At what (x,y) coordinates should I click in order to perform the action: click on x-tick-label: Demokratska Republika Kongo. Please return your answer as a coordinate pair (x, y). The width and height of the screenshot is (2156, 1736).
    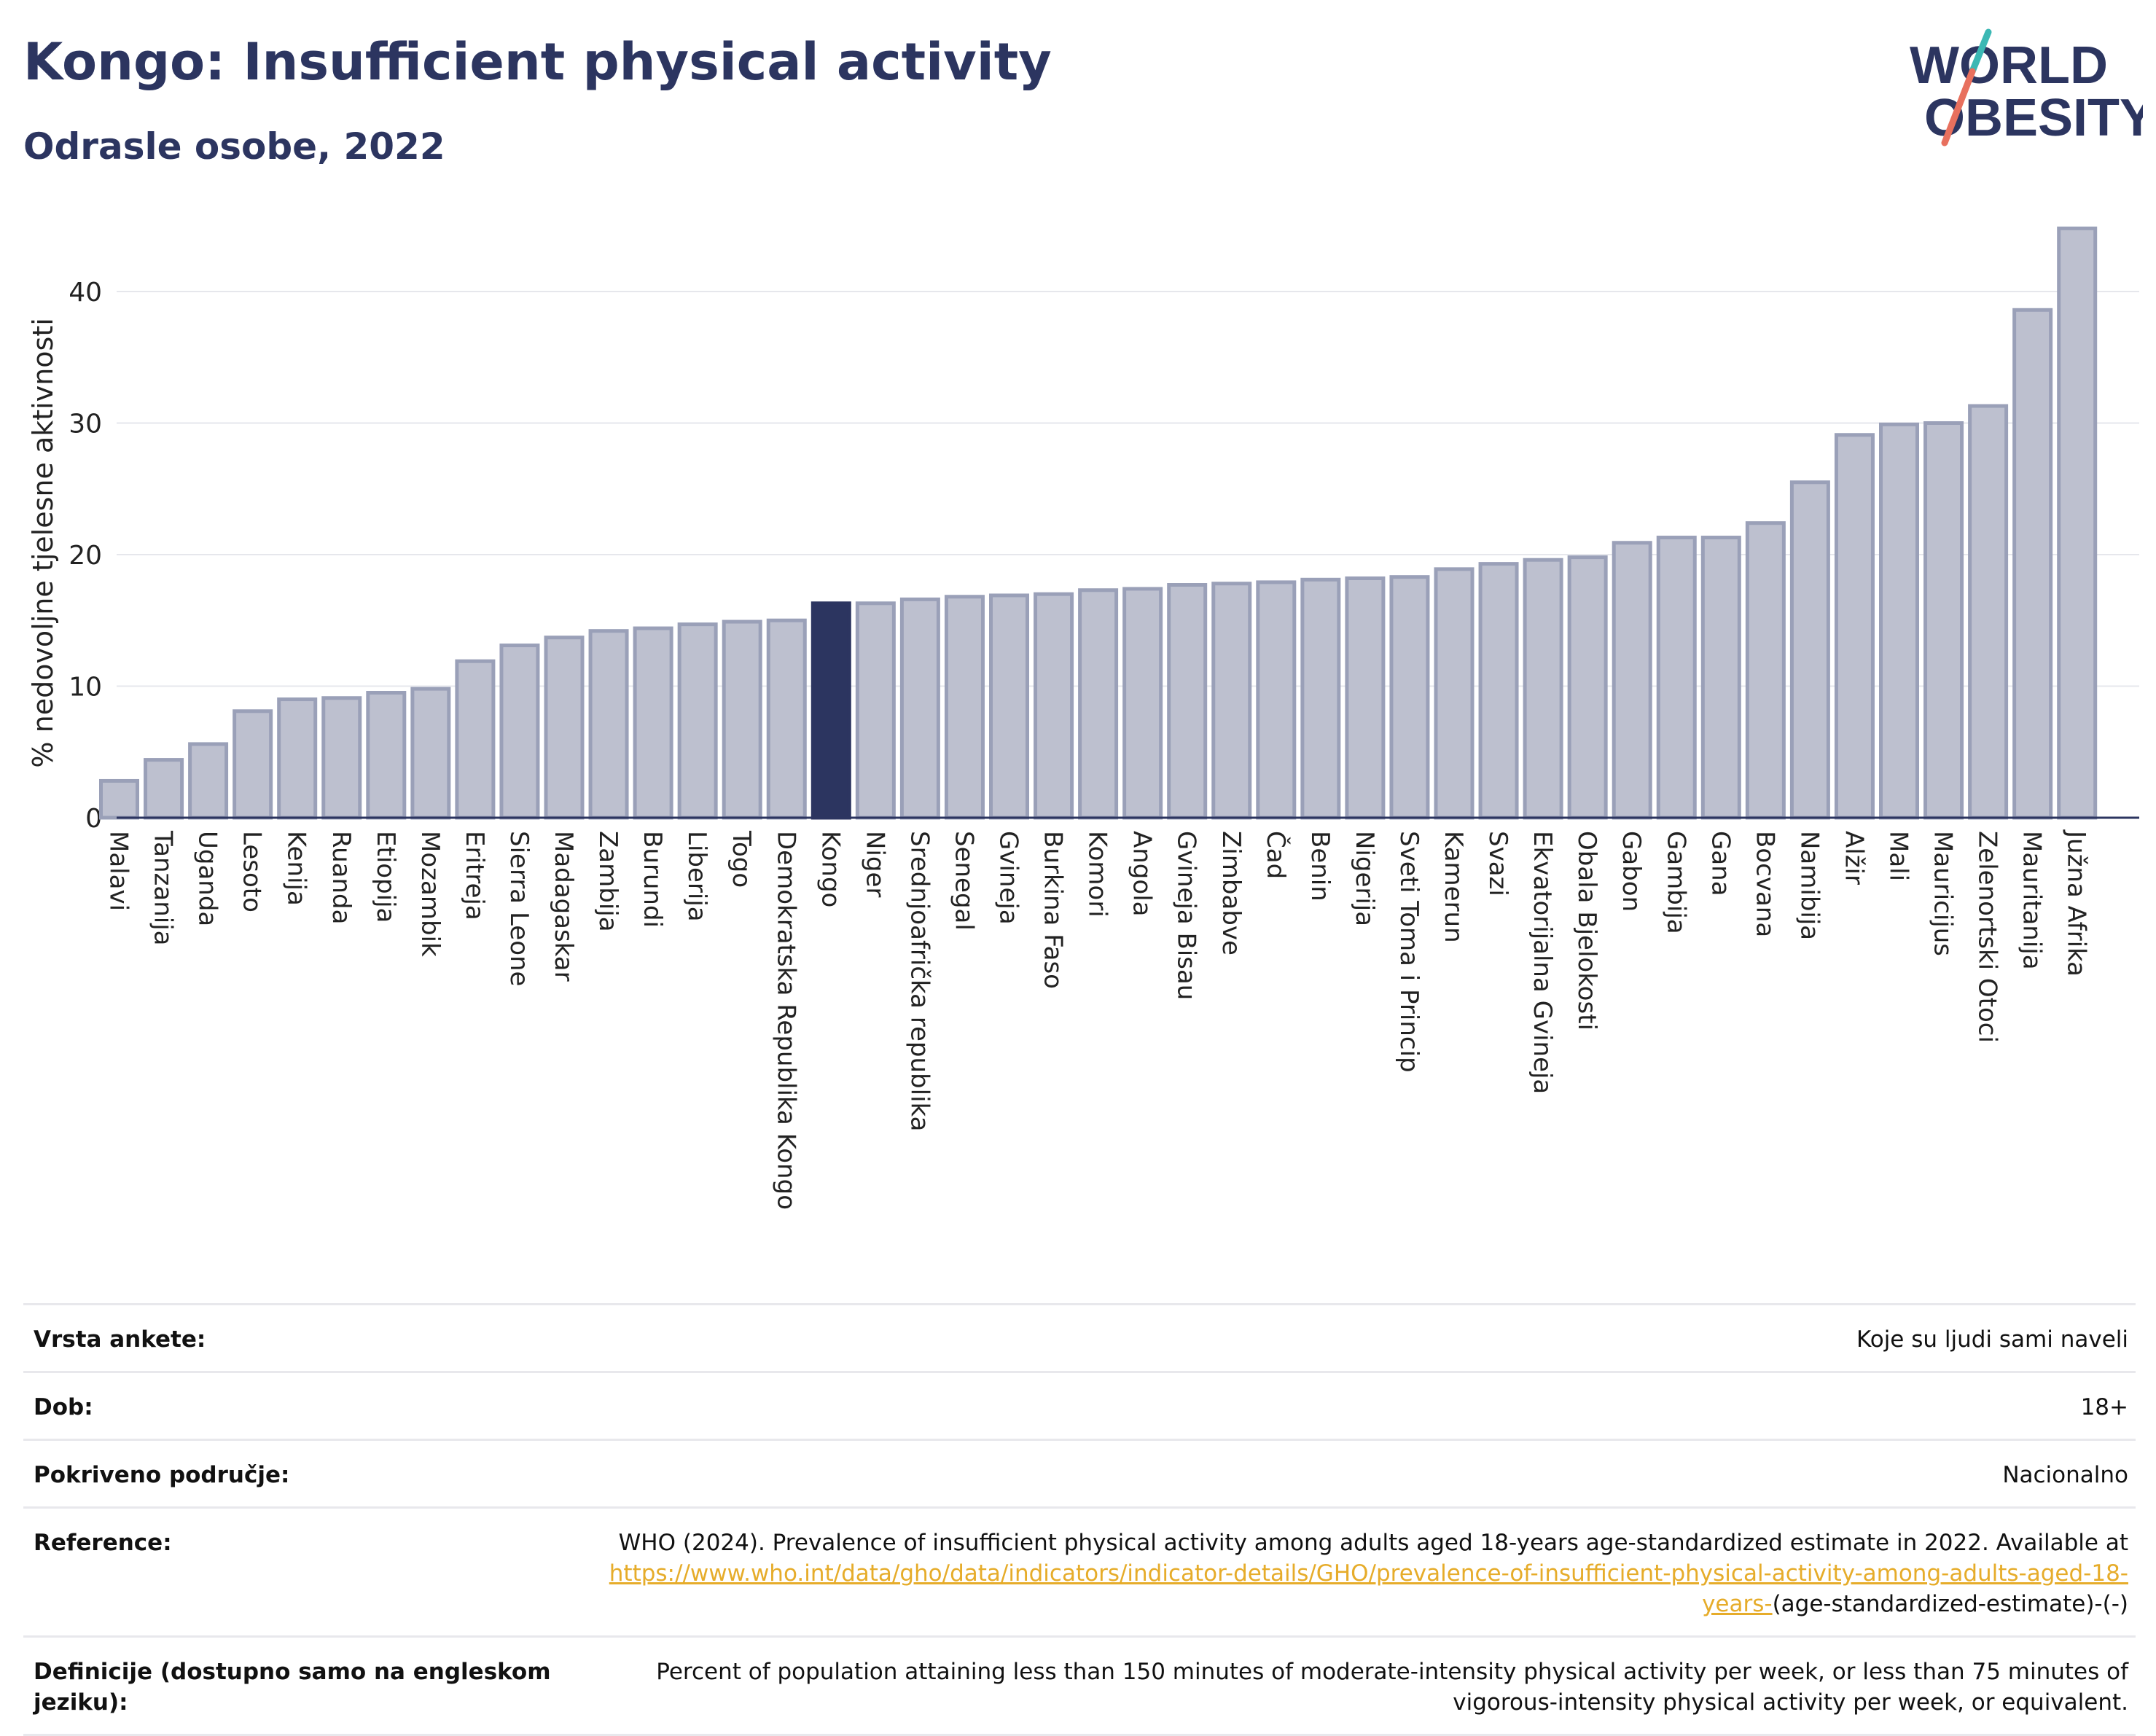
    Looking at the image, I should click on (786, 1020).